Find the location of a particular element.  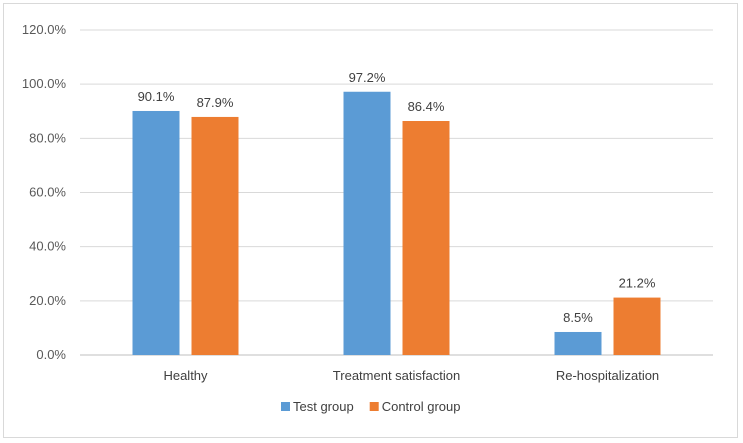

category-label: Healthy is located at coordinates (185, 375).